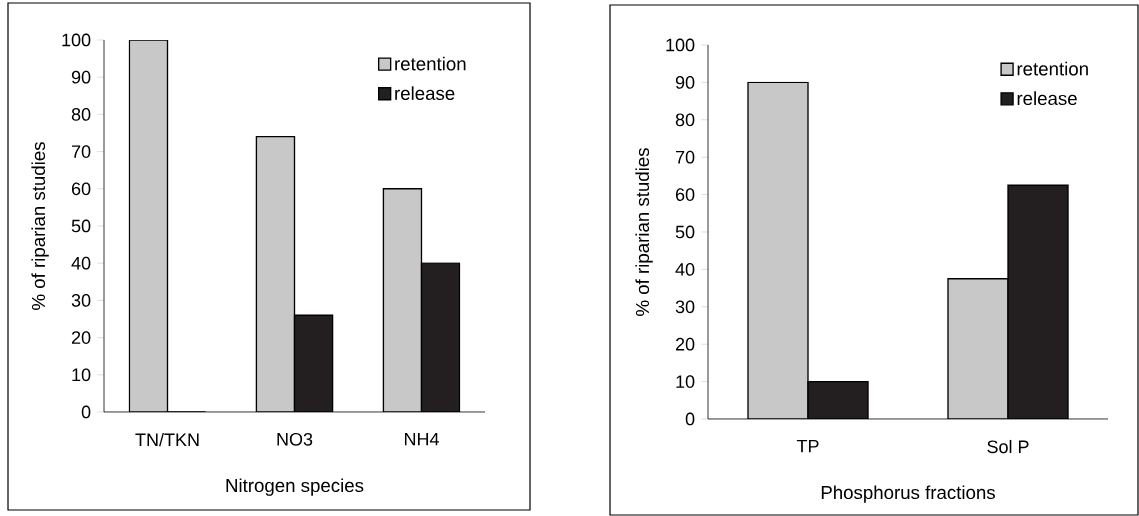  Describe the element at coordinates (807, 446) in the screenshot. I see `x-tick-label: TP` at that location.